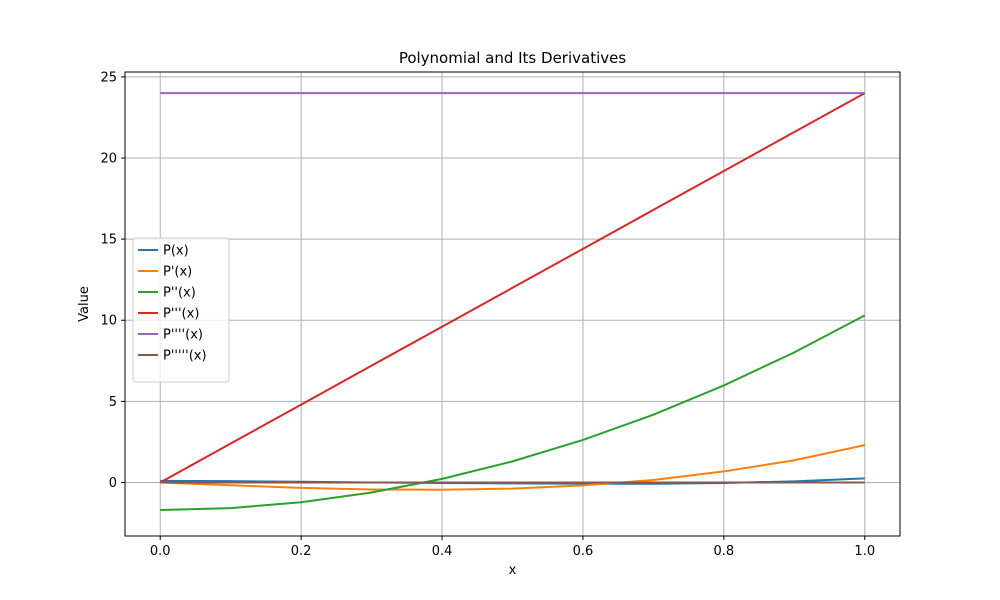  I want to click on legend-label: P'''(x), so click(181, 314).